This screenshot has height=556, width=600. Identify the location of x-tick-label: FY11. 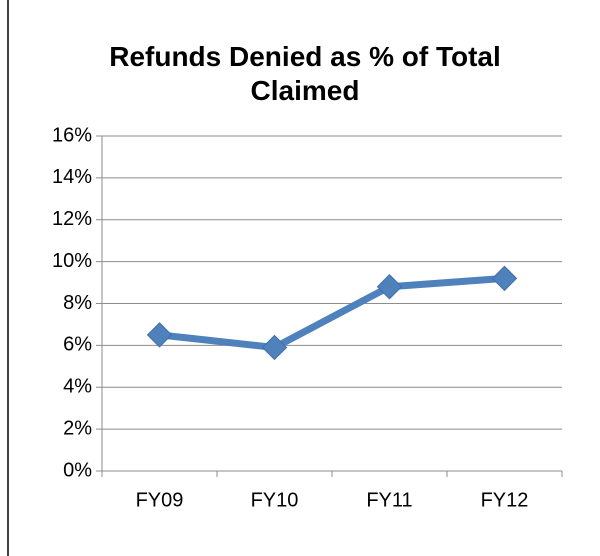
(389, 500).